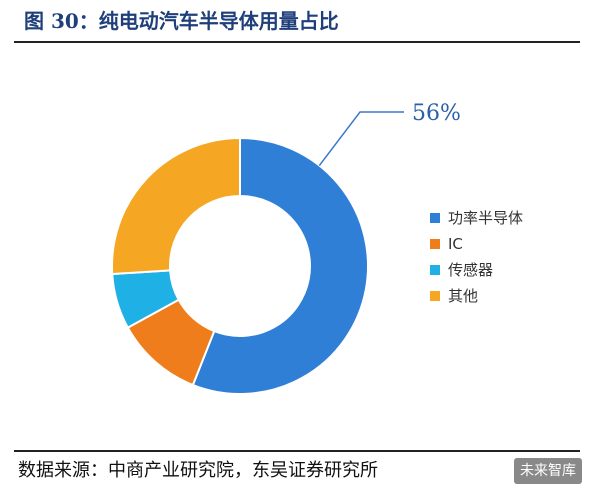 Image resolution: width=594 pixels, height=492 pixels. I want to click on annotation-label-0: 56%, so click(436, 113).